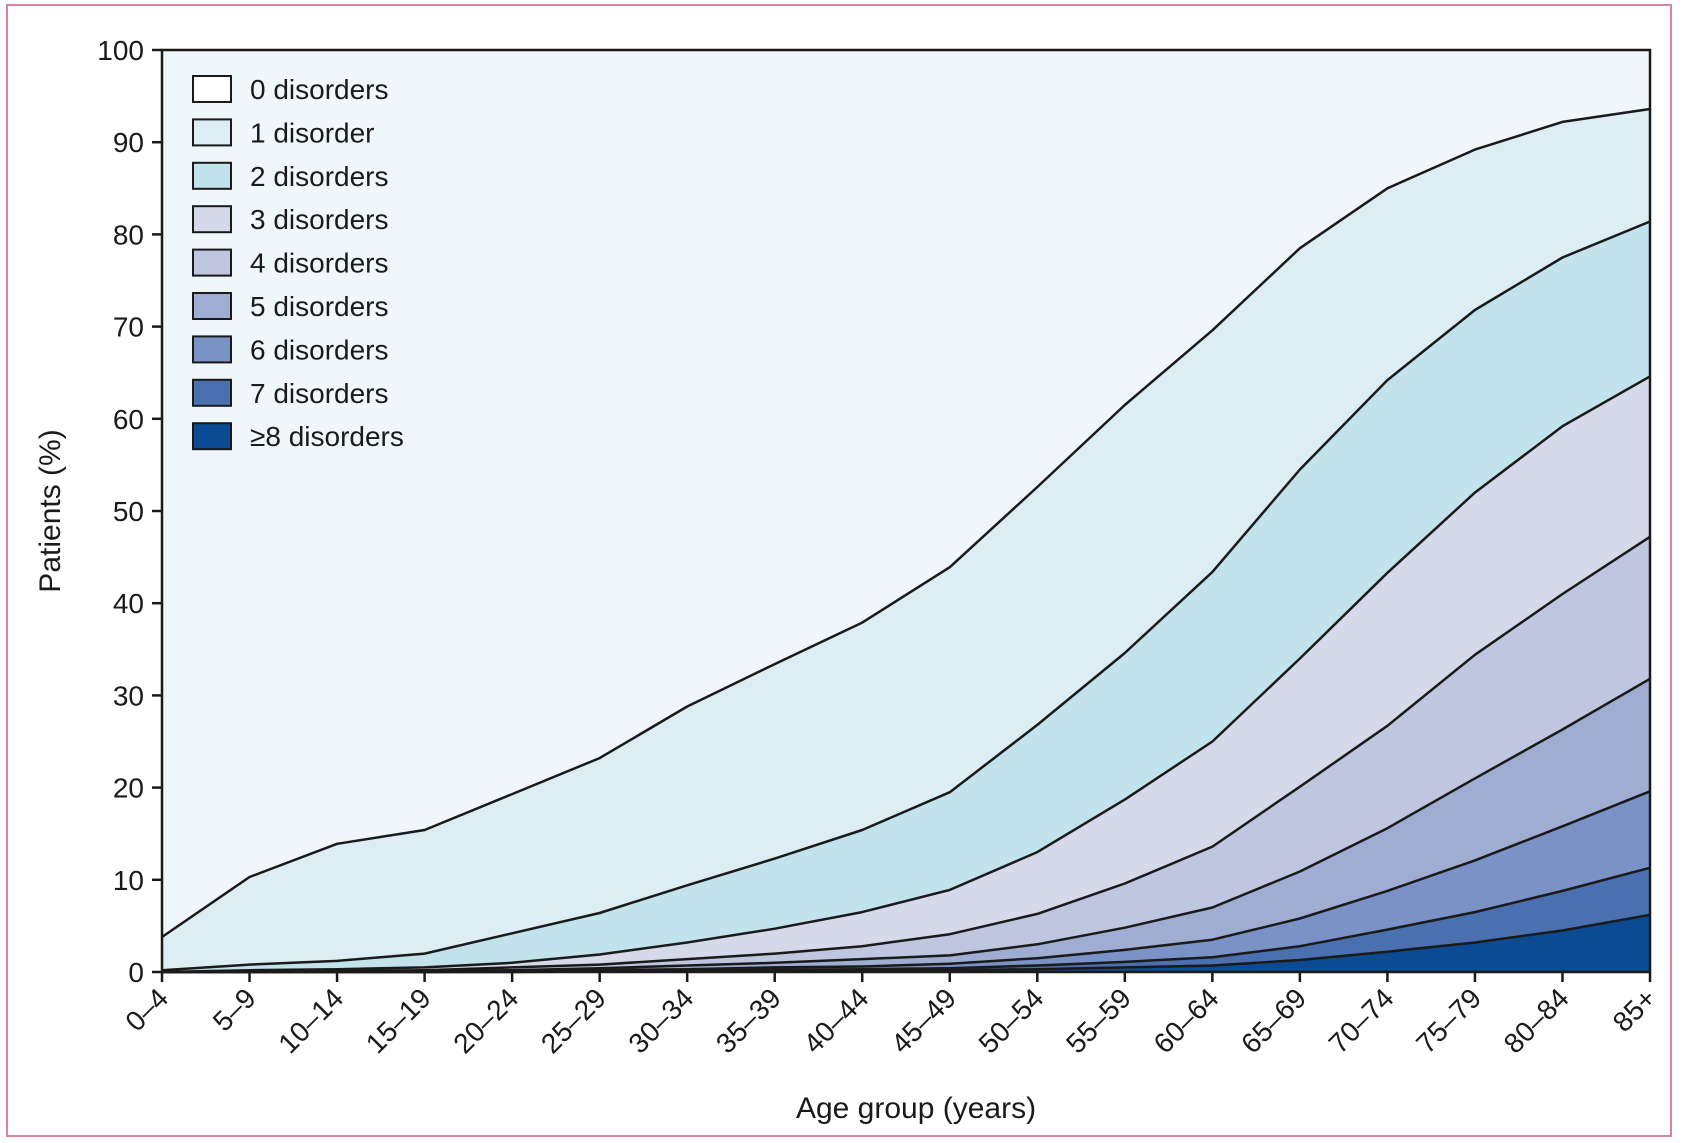  What do you see at coordinates (1098, 1020) in the screenshot?
I see `x-tick-label: 55–59` at bounding box center [1098, 1020].